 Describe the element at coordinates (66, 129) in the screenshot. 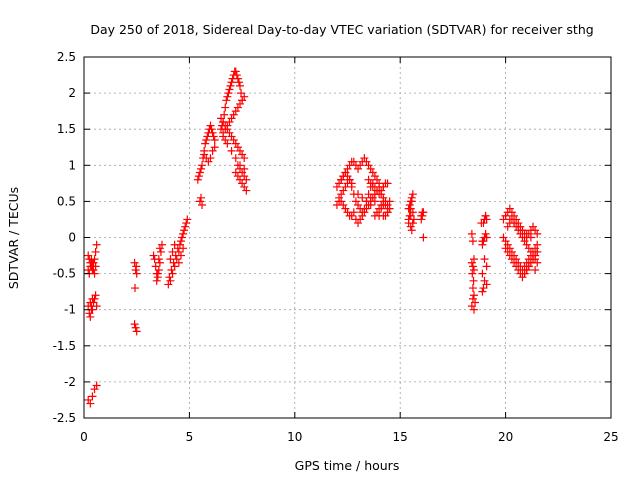

I see `y-tick-label: 1.5` at that location.